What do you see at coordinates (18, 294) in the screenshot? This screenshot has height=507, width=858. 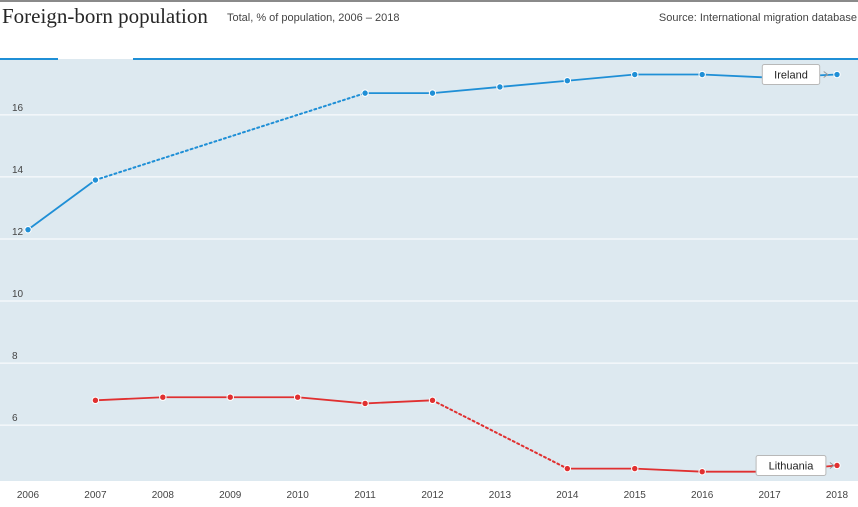 I see `y-tick-label: 10` at bounding box center [18, 294].